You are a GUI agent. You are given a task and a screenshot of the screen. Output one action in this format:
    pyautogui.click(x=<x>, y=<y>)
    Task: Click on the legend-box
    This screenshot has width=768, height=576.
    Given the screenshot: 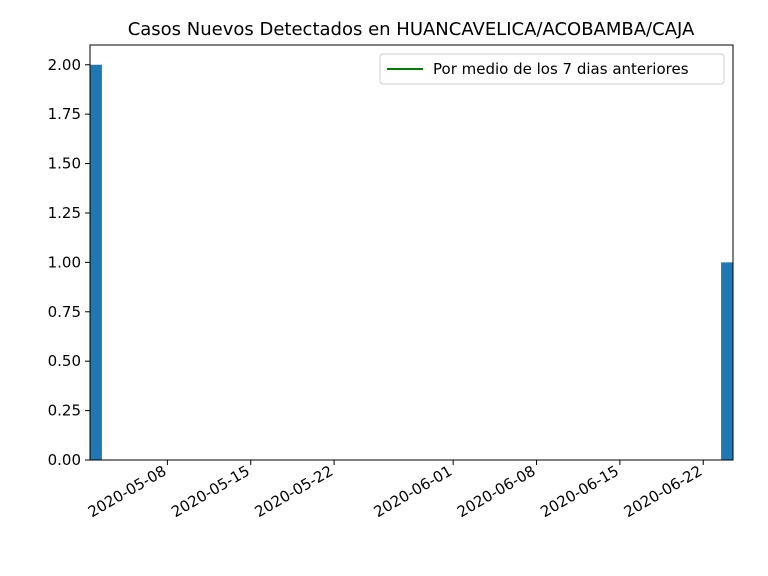 What is the action you would take?
    pyautogui.click(x=552, y=69)
    